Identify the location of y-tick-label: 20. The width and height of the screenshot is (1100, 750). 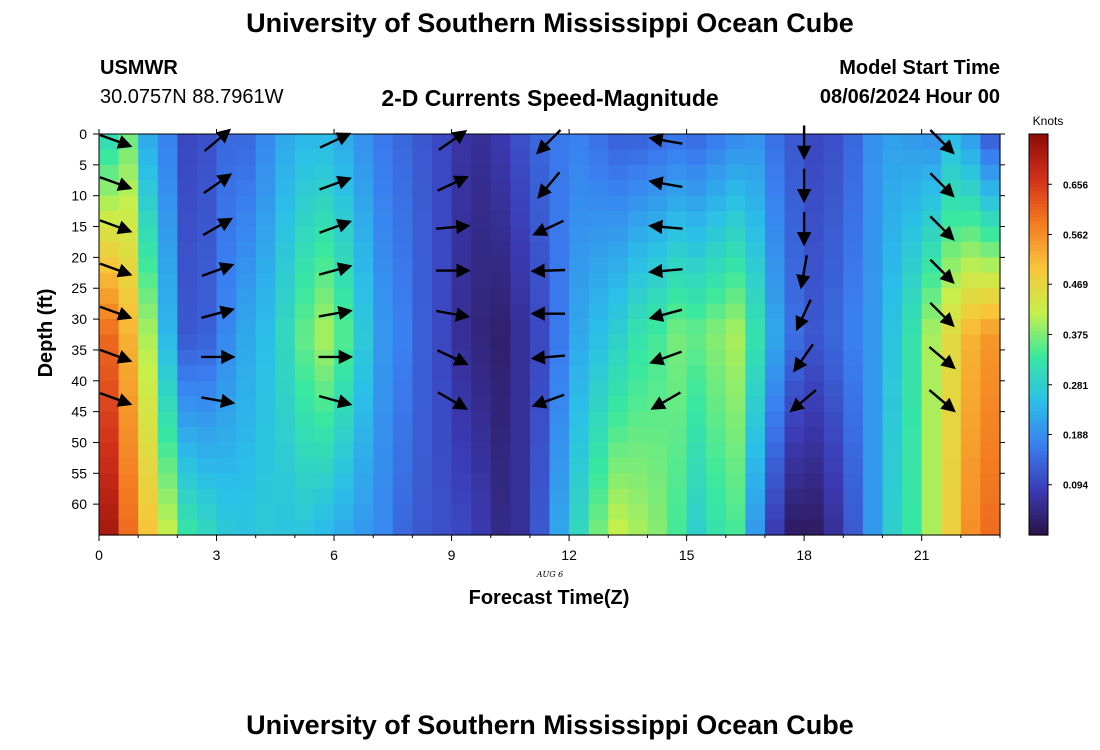
(79, 257).